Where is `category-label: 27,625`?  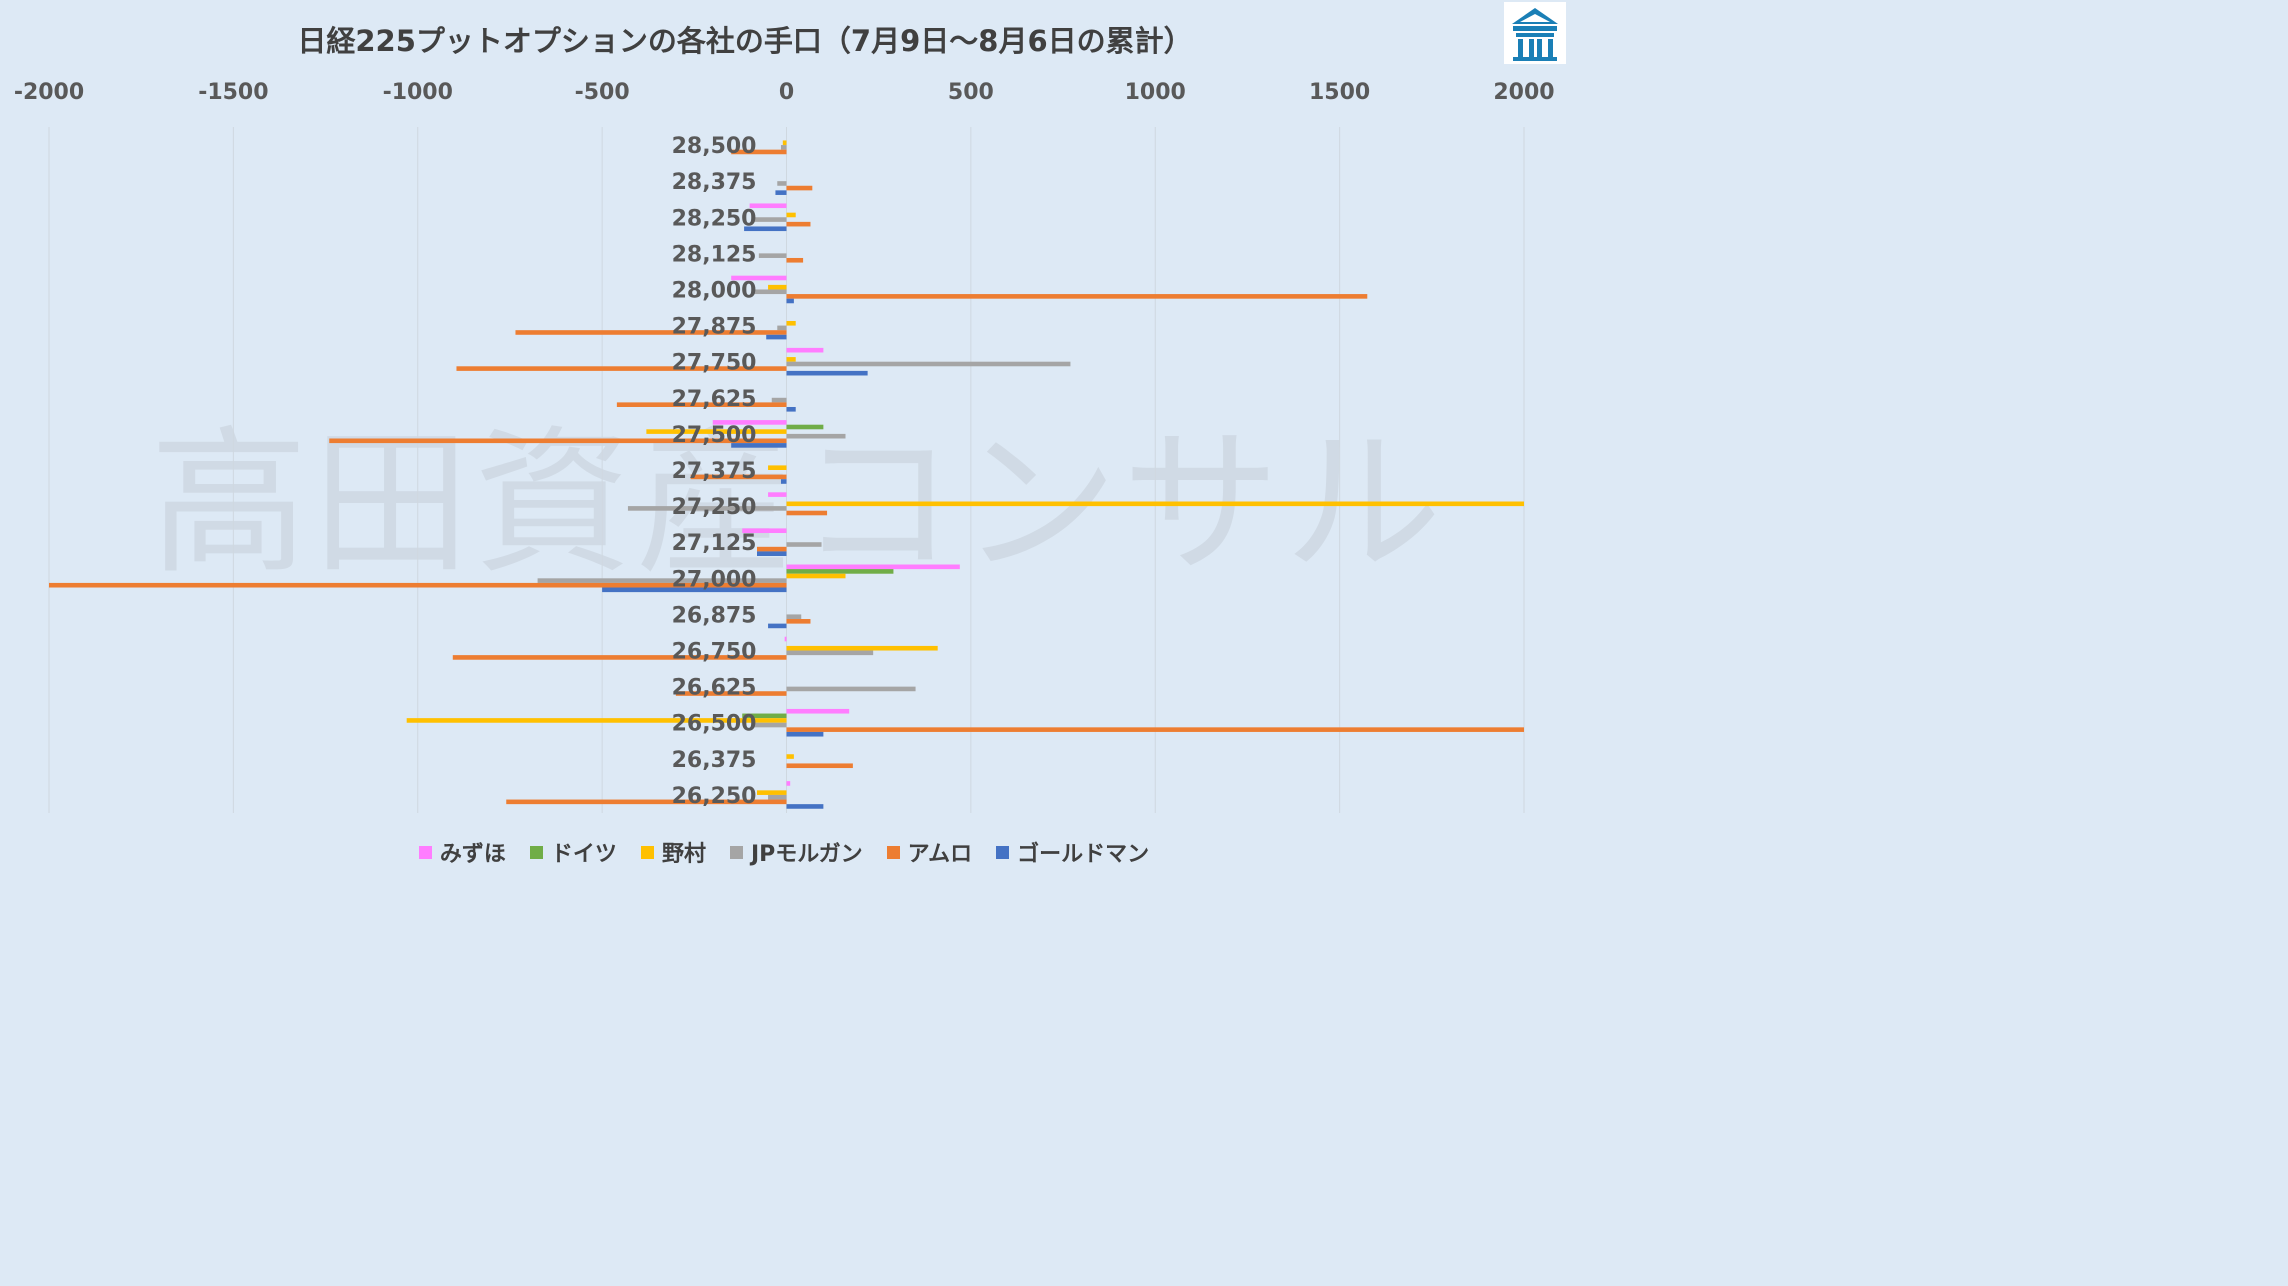
category-label: 27,625 is located at coordinates (714, 399).